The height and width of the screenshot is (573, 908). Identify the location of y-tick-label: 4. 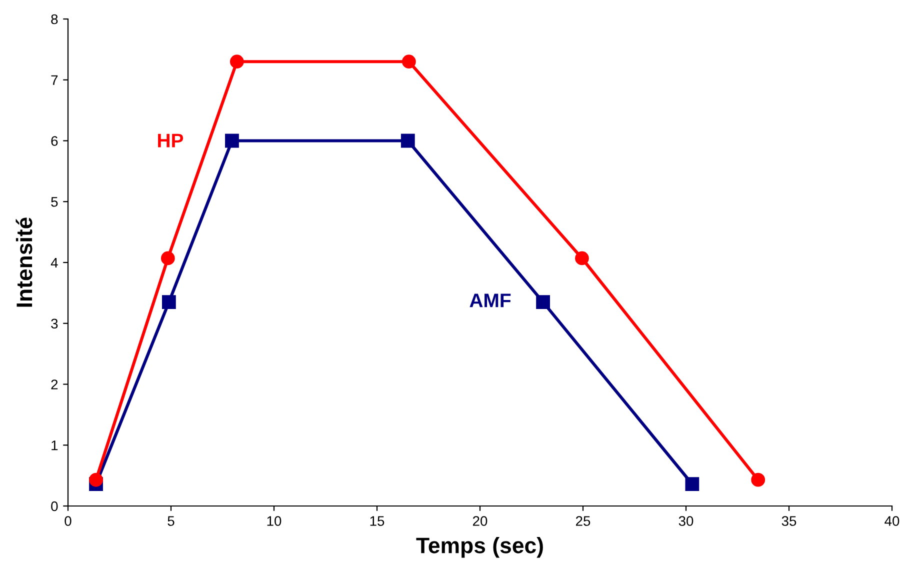
(54, 263).